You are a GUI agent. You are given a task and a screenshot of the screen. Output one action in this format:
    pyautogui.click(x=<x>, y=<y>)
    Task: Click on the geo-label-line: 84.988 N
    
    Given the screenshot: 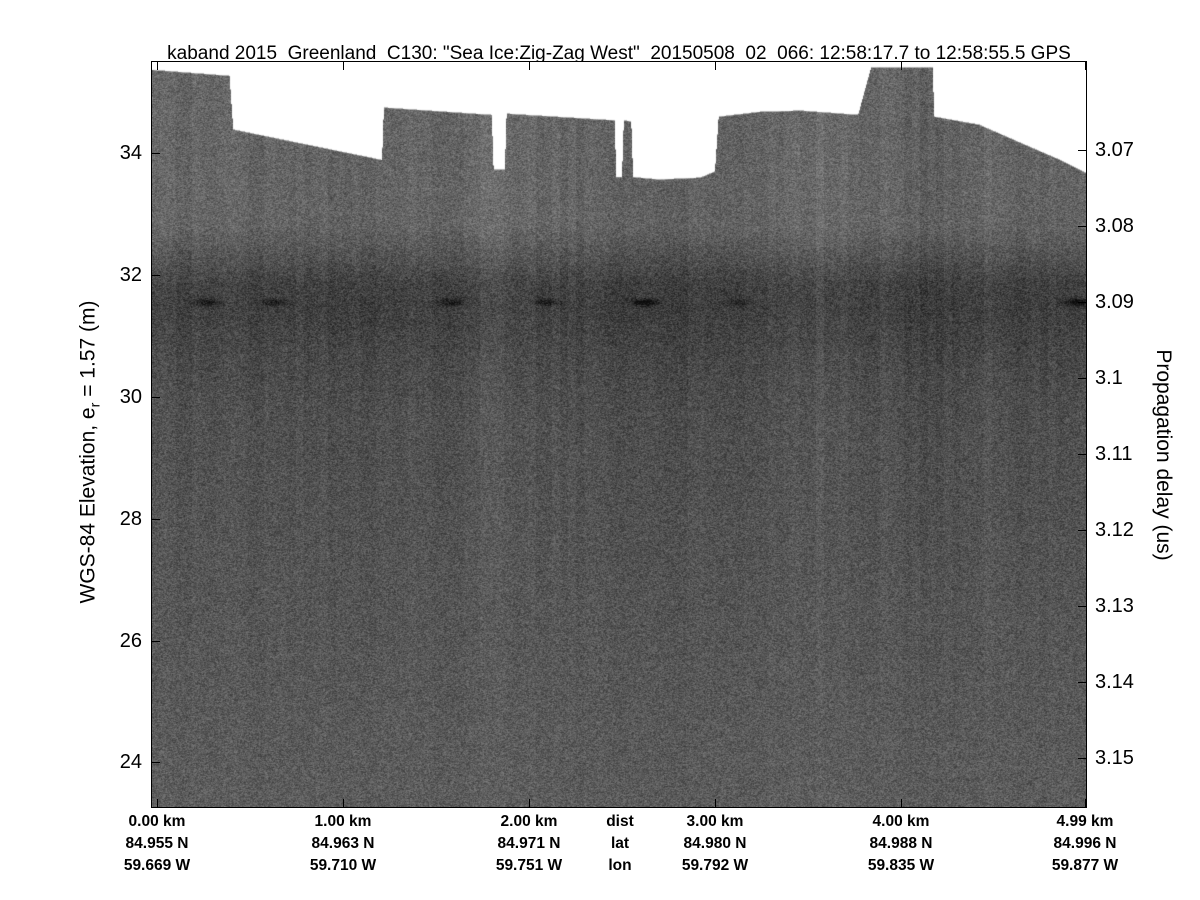 What is the action you would take?
    pyautogui.click(x=901, y=843)
    